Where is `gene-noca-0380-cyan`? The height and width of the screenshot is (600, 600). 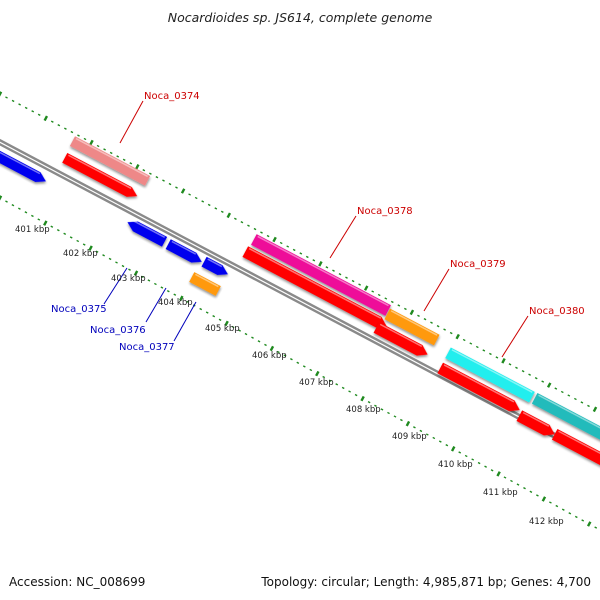 gene-noca-0380-cyan is located at coordinates (490, 375).